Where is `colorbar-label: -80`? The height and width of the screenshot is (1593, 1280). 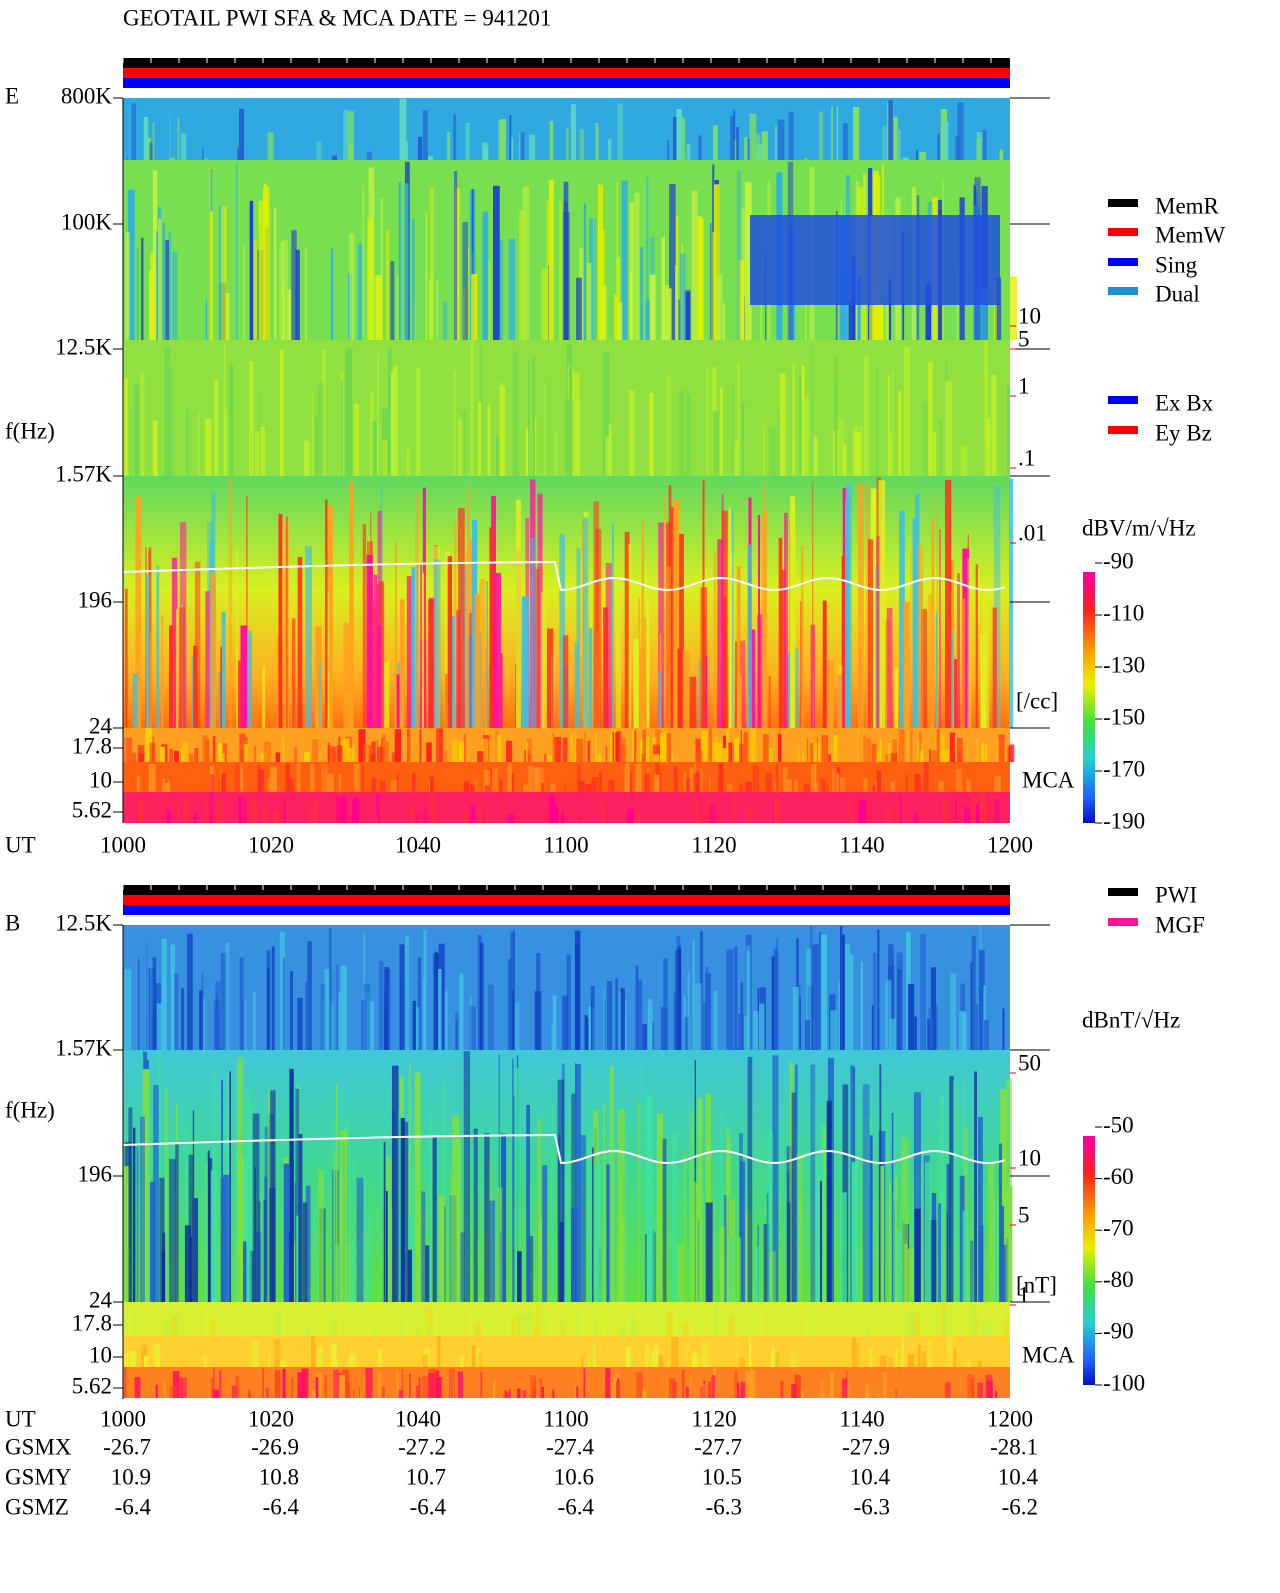 colorbar-label: -80 is located at coordinates (1118, 1279).